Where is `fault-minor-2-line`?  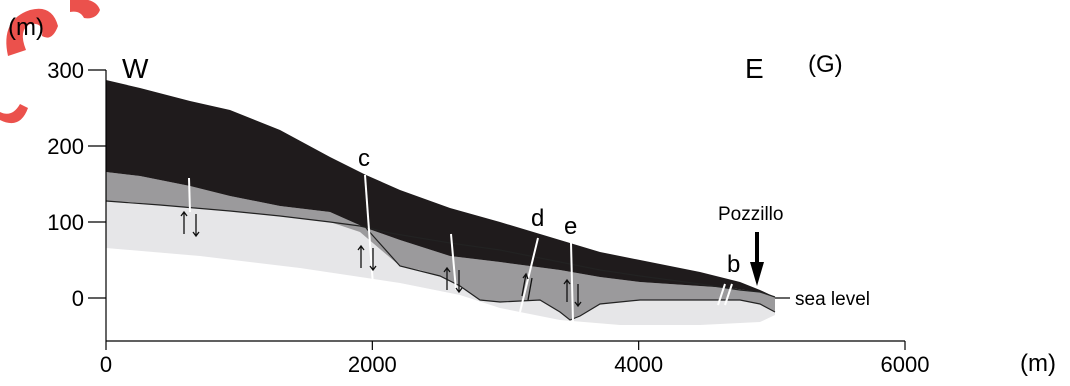
fault-minor-2-line is located at coordinates (453, 262).